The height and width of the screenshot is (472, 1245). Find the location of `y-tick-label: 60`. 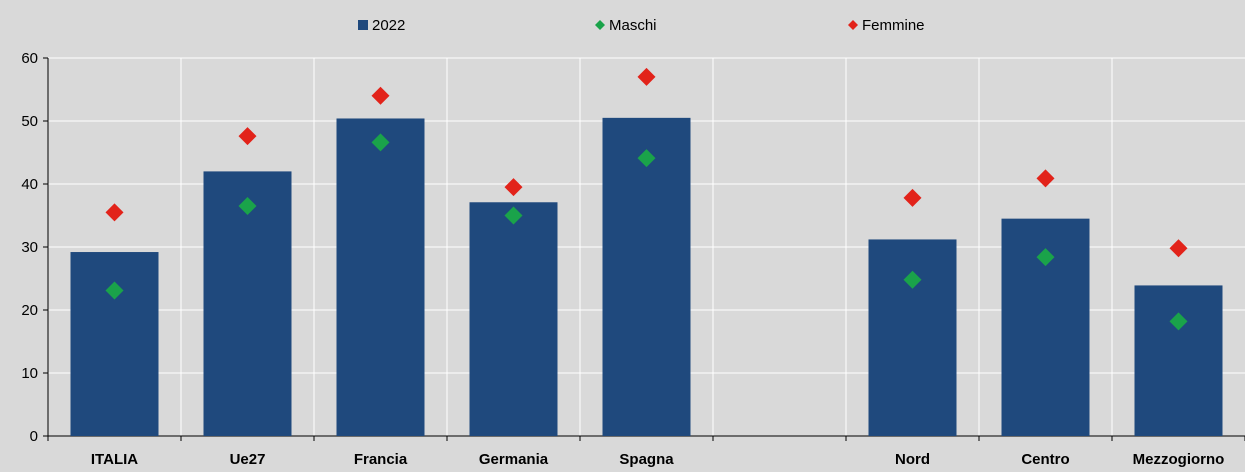

y-tick-label: 60 is located at coordinates (29, 58).